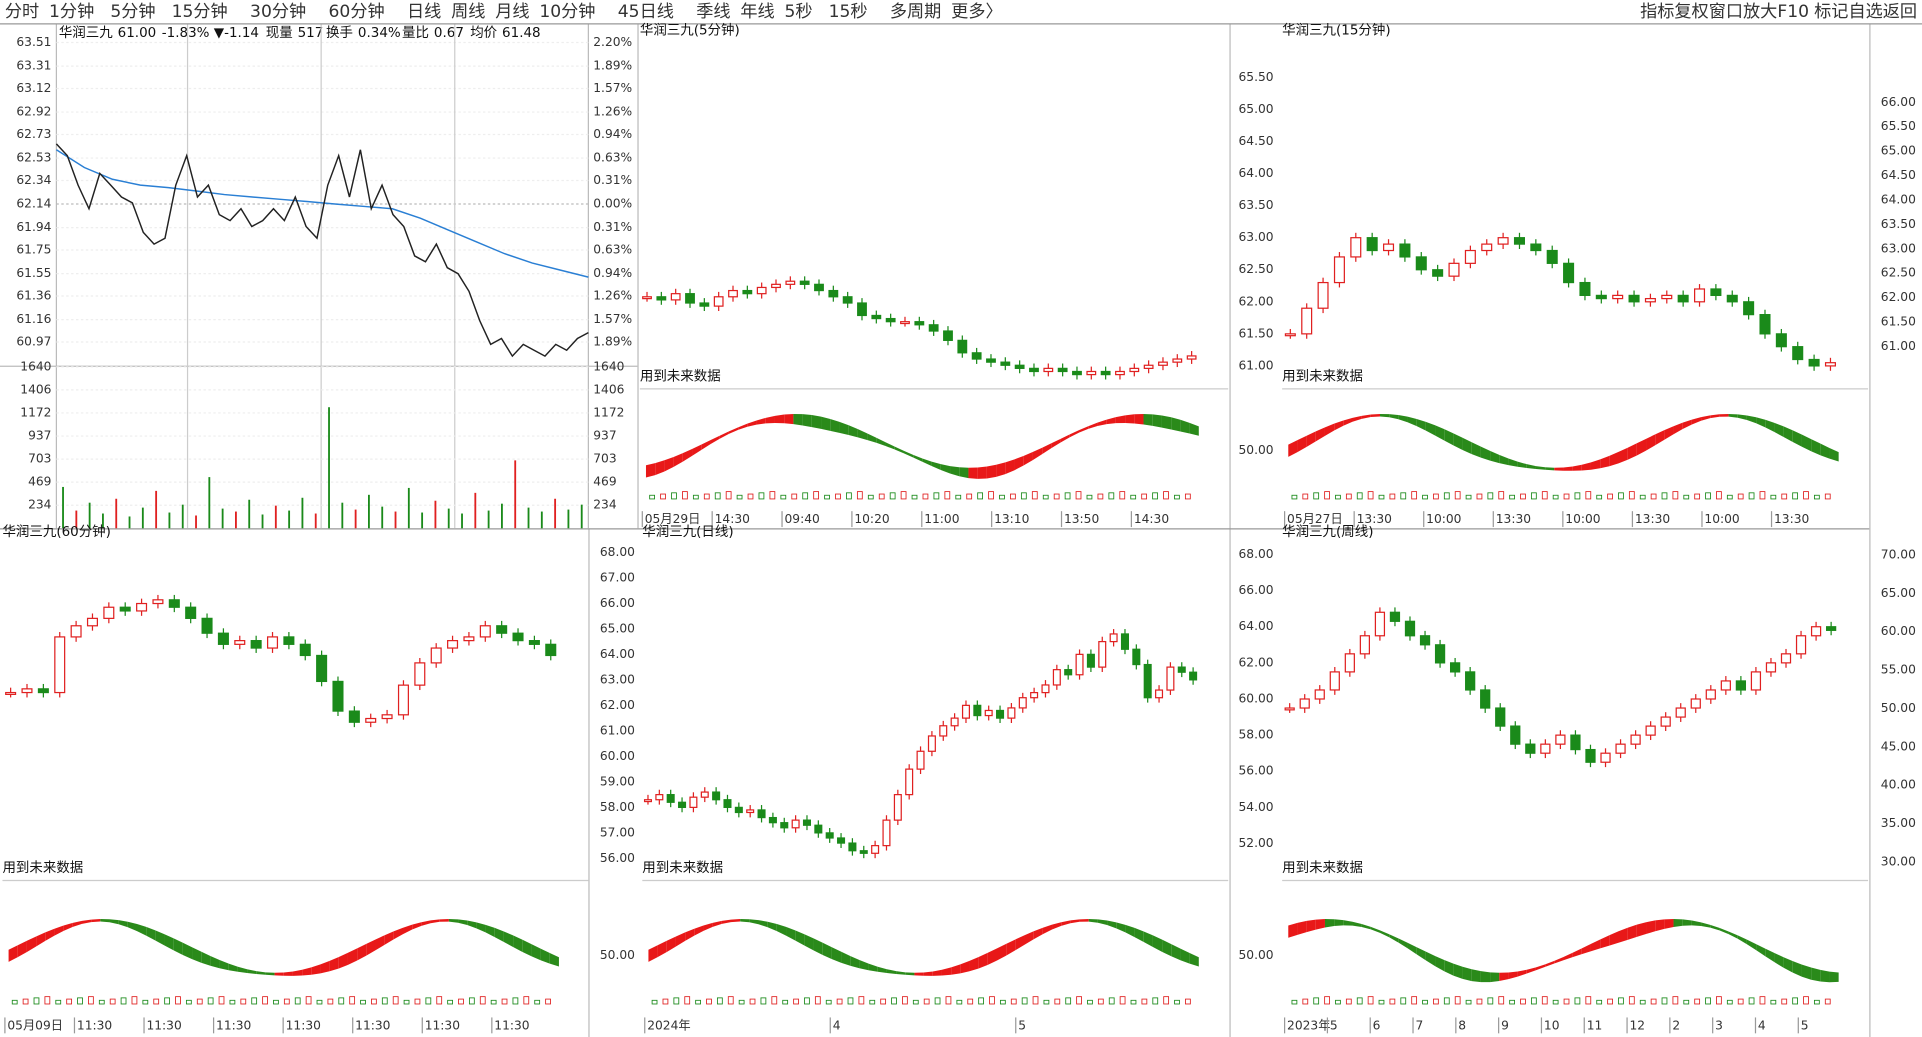 The height and width of the screenshot is (1037, 1922). I want to click on tool-button: 窗口, so click(1726, 12).